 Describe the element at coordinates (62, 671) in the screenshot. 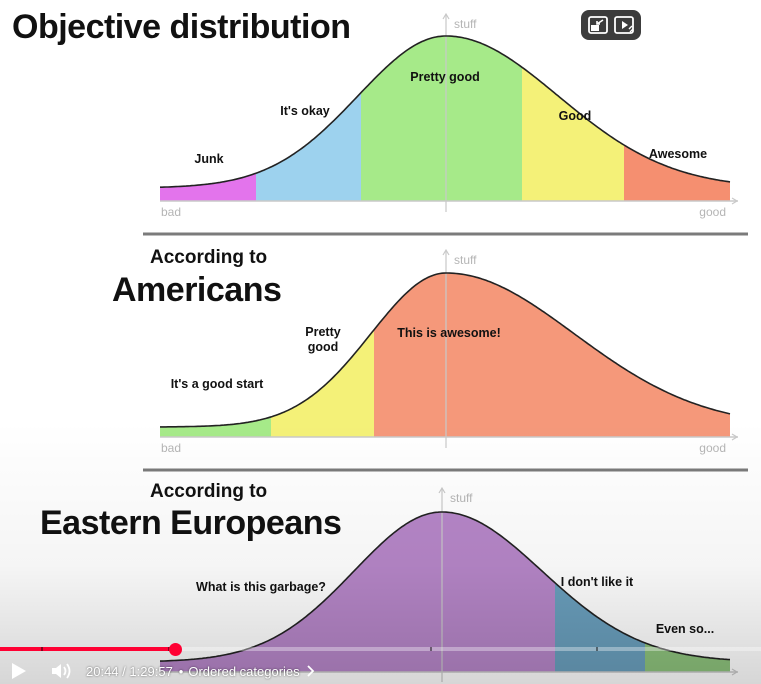

I see `volume-icon` at that location.